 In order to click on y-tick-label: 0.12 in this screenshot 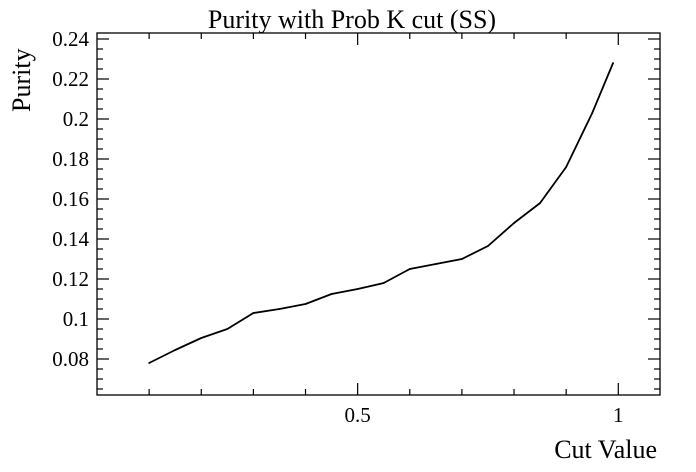, I will do `click(70, 279)`.